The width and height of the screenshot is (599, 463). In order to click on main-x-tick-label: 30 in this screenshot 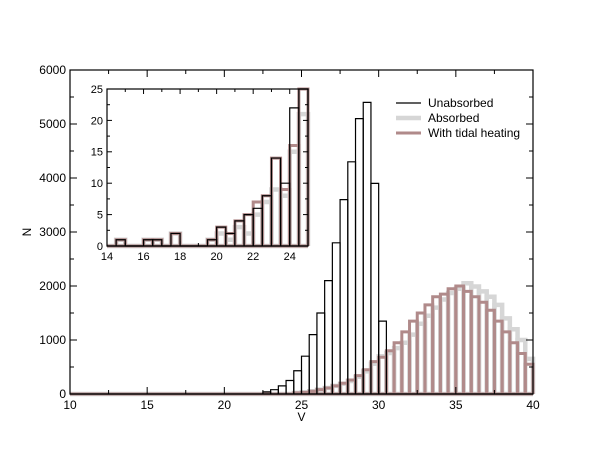, I will do `click(379, 405)`.